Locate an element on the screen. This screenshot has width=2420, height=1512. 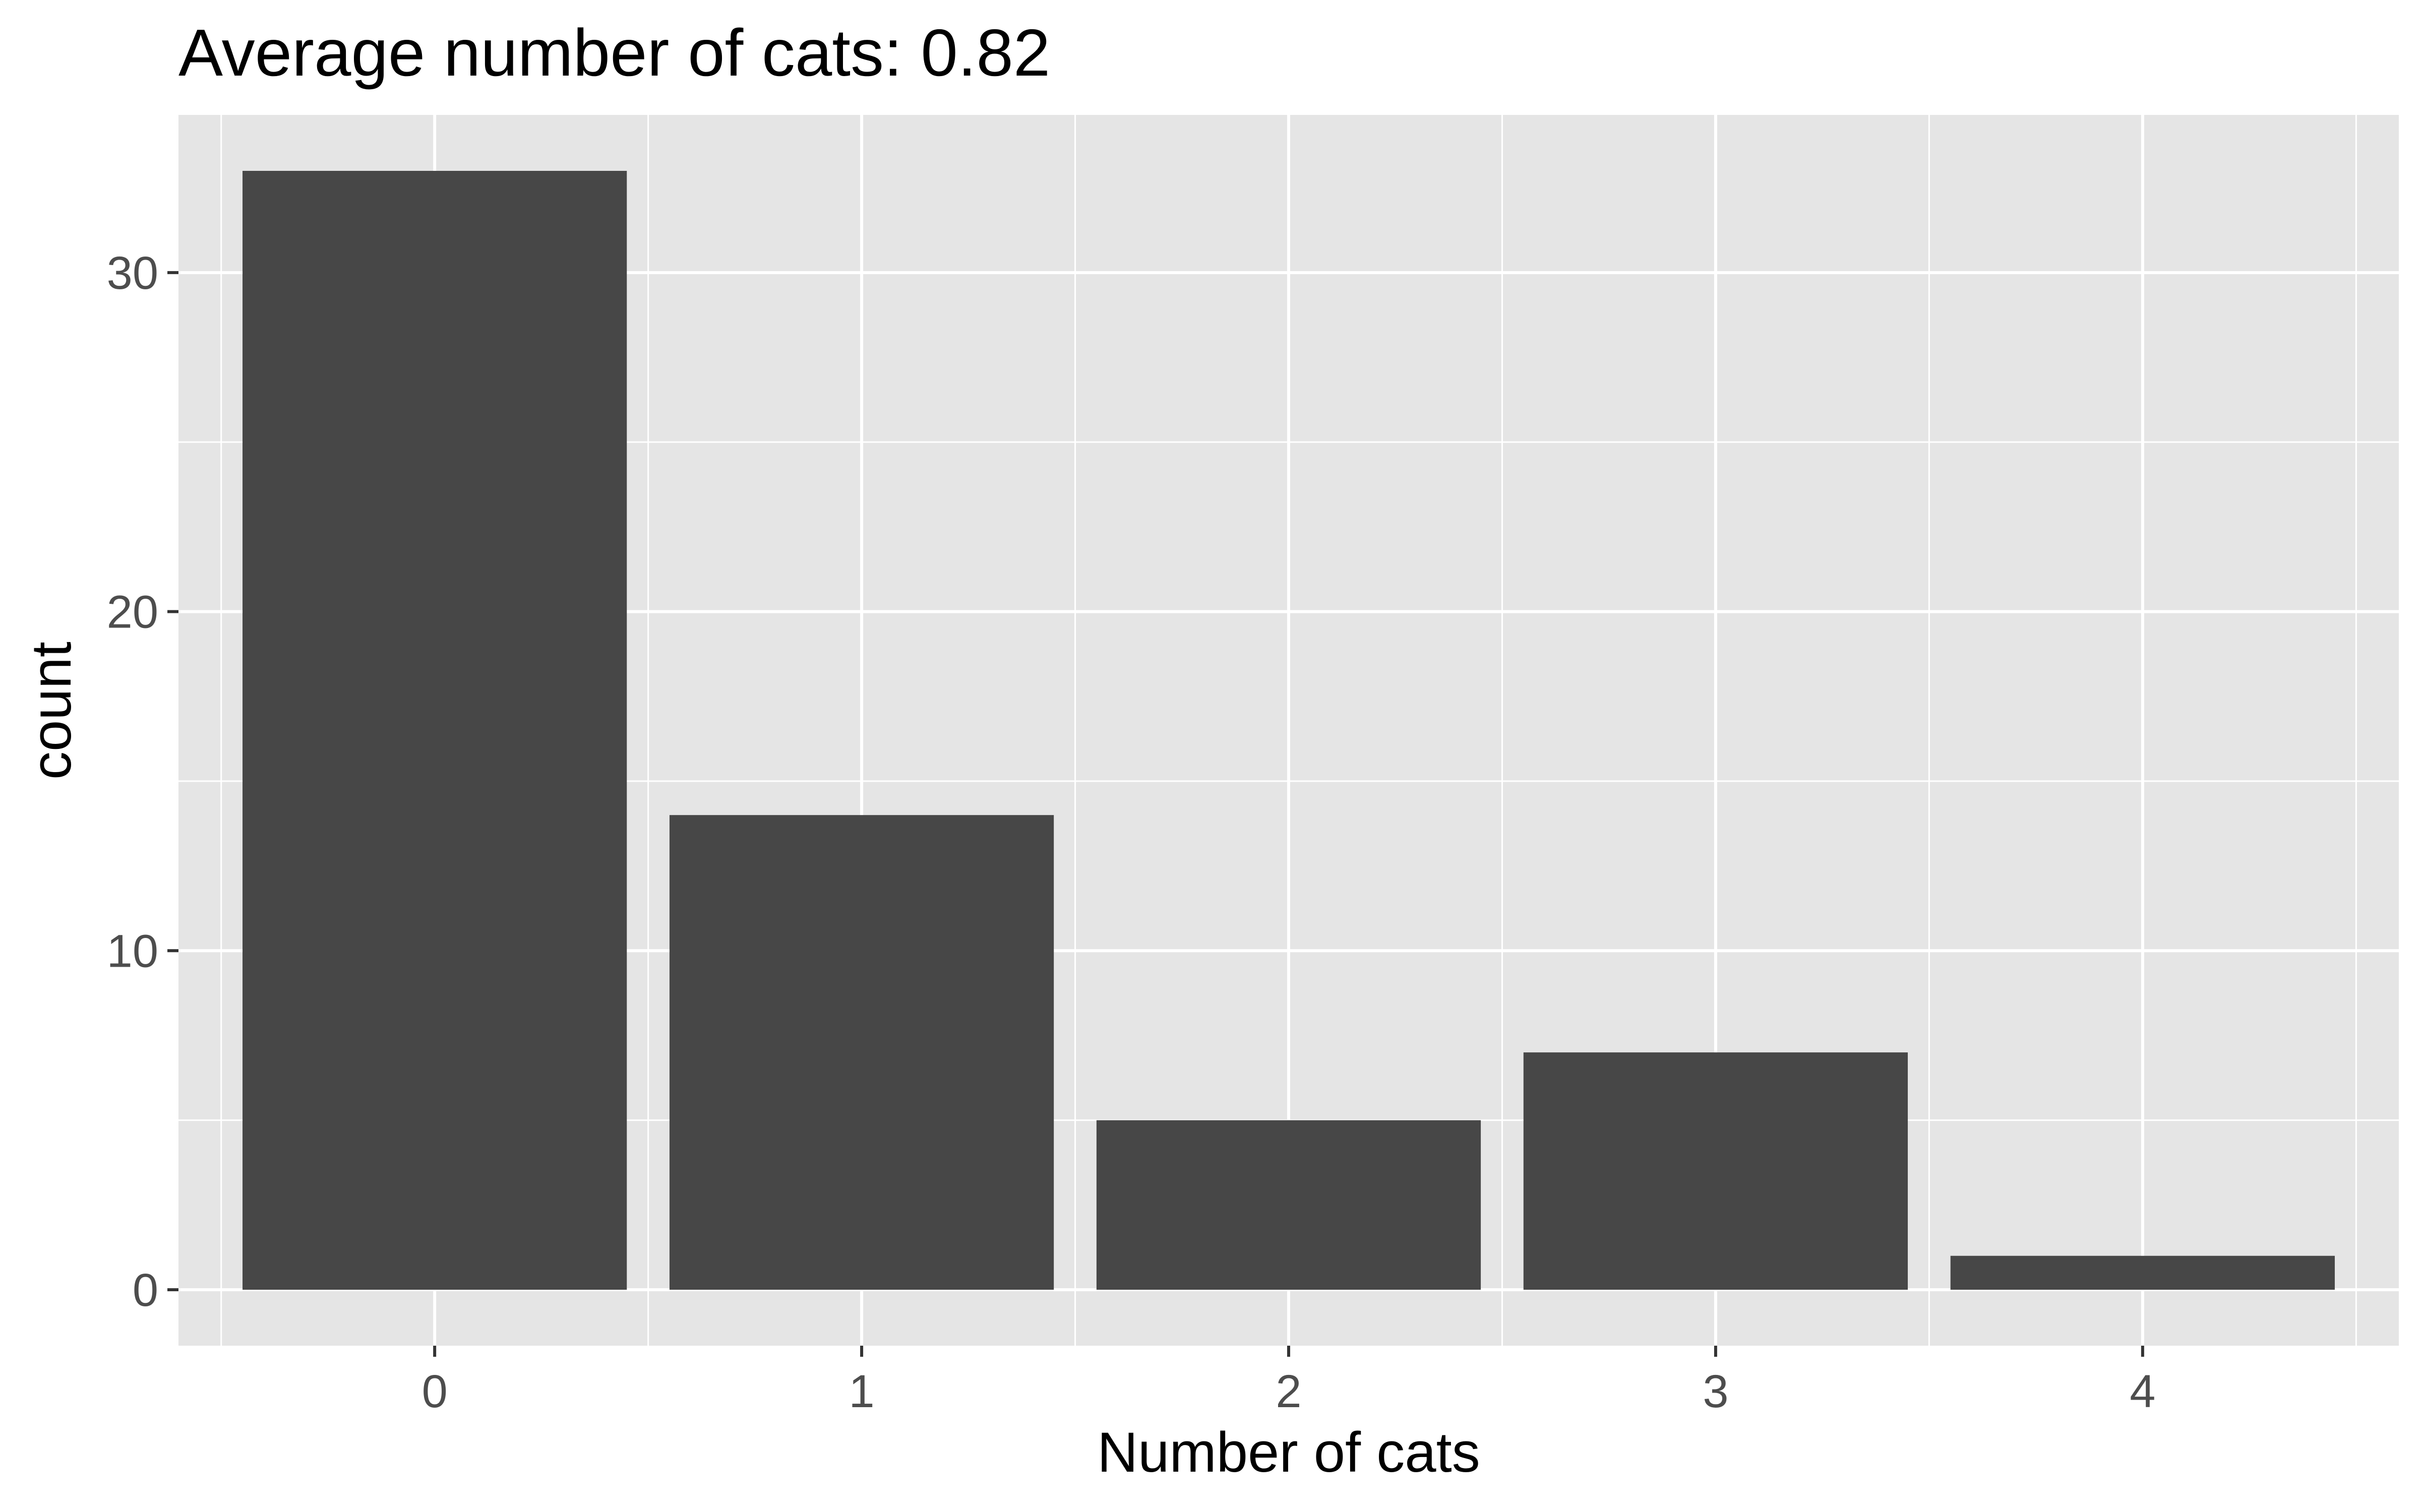
y-tick-label: 10 is located at coordinates (132, 951).